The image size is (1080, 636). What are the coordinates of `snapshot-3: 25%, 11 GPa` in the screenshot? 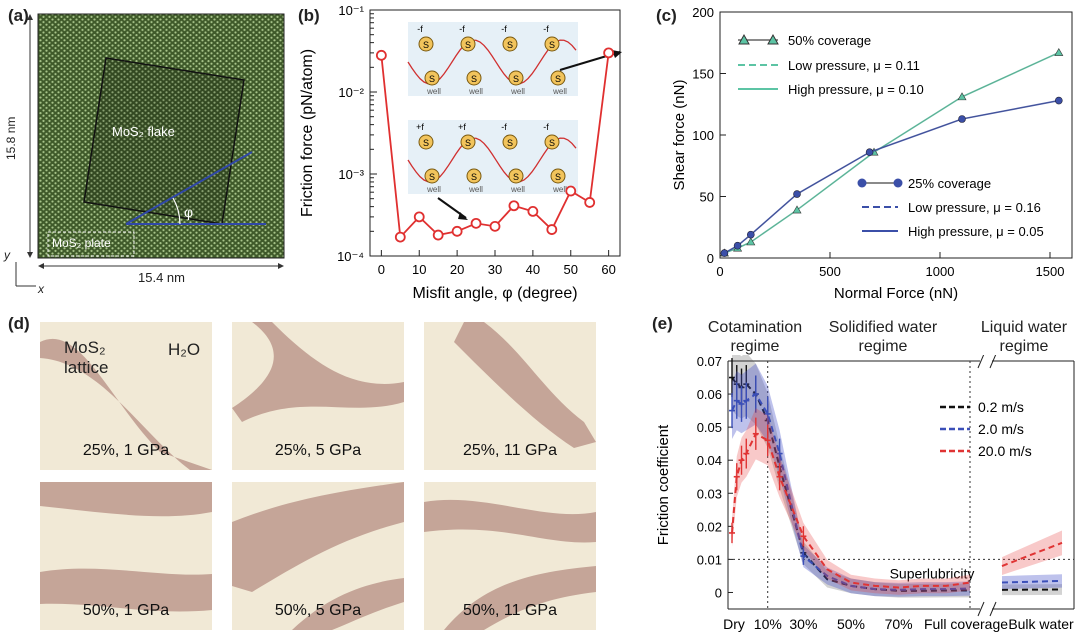 It's located at (510, 396).